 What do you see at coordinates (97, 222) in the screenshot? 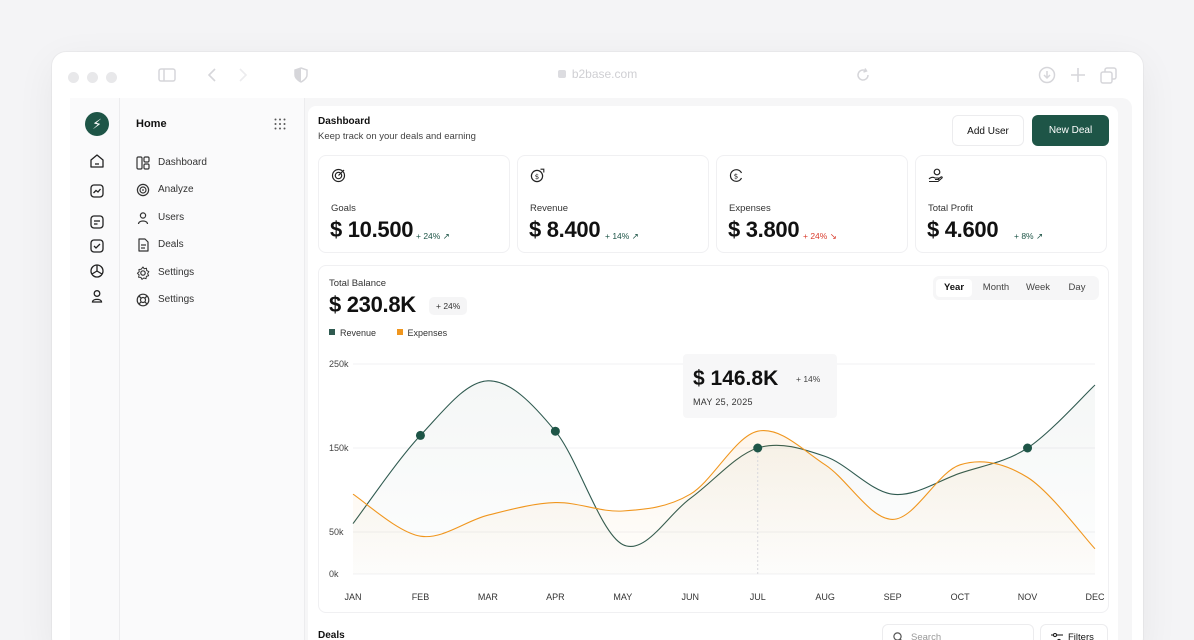
I see `message-icon` at bounding box center [97, 222].